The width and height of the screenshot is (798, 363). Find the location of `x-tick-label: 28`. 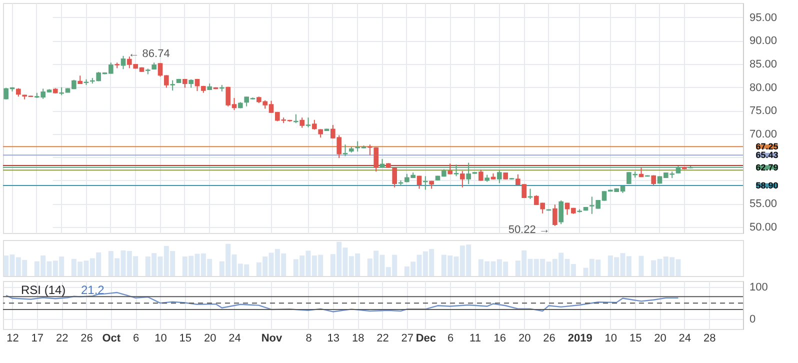

x-tick-label: 28 is located at coordinates (709, 338).